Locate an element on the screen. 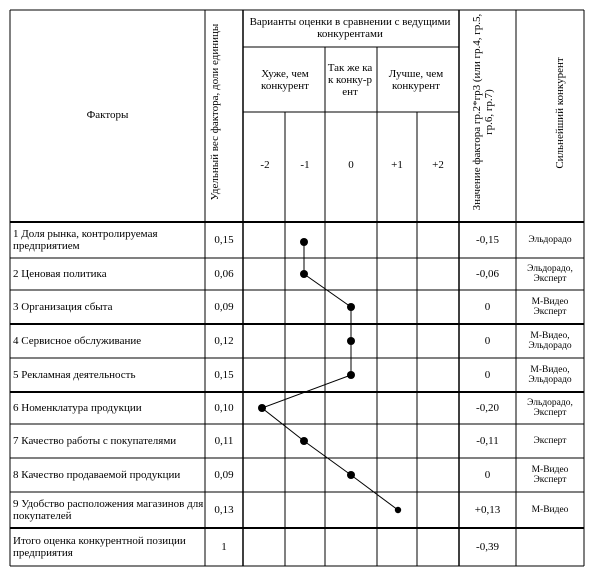  table-row-value: -0,06 is located at coordinates (487, 274).